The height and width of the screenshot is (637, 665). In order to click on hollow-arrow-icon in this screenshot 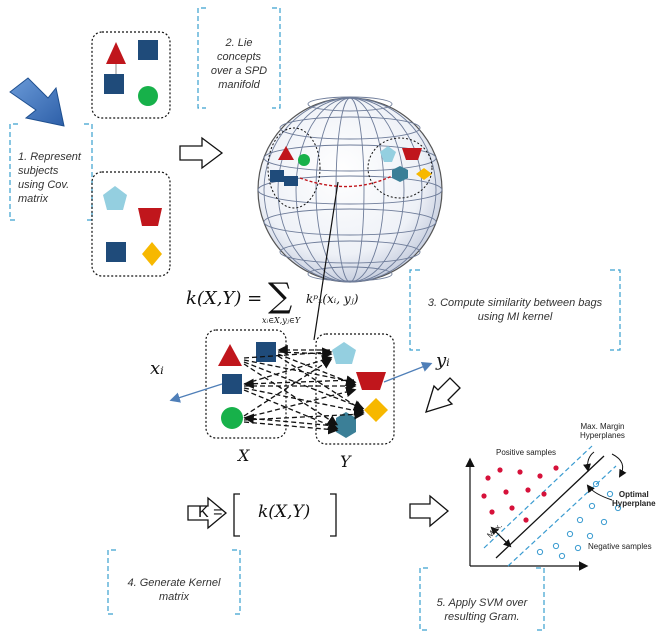, I will do `click(201, 153)`.